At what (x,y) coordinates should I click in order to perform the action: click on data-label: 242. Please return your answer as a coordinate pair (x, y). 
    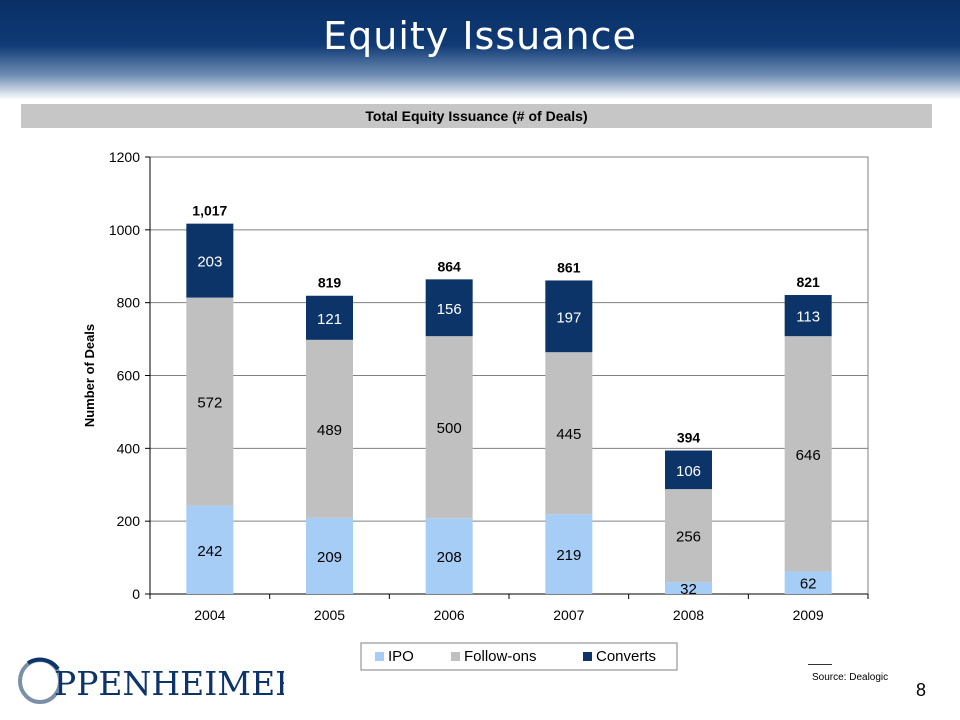
    Looking at the image, I should click on (209, 551).